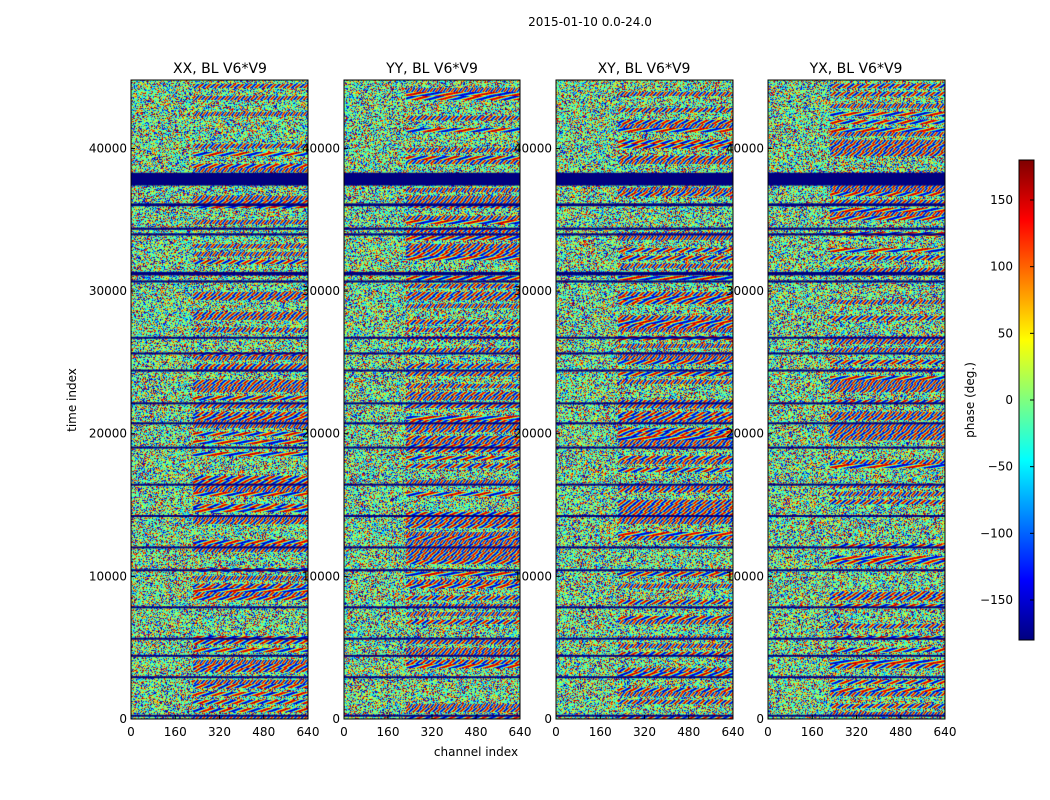  Describe the element at coordinates (996, 600) in the screenshot. I see `colorbar-tick-label: −150` at that location.